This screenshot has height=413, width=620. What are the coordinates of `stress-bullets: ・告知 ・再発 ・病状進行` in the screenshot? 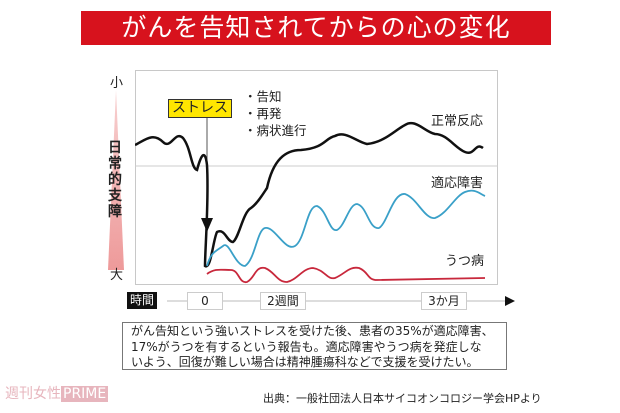 It's located at (275, 113).